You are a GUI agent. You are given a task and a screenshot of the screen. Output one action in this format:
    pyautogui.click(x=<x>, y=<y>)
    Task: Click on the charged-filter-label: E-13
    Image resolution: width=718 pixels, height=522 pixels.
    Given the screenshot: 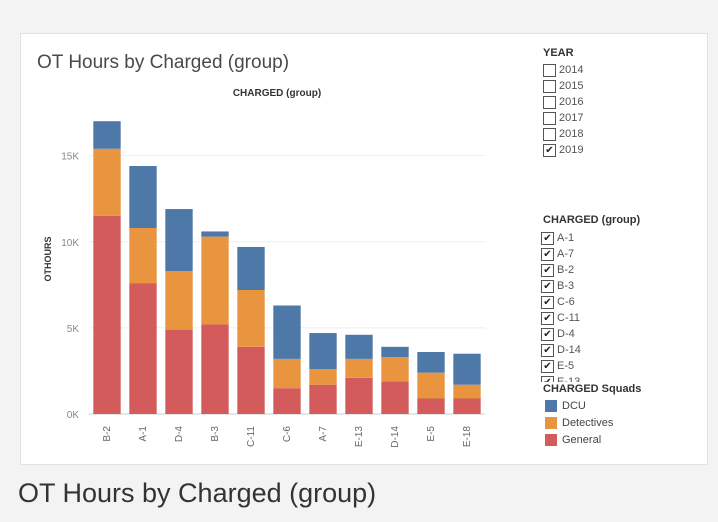 What is the action you would take?
    pyautogui.click(x=569, y=379)
    